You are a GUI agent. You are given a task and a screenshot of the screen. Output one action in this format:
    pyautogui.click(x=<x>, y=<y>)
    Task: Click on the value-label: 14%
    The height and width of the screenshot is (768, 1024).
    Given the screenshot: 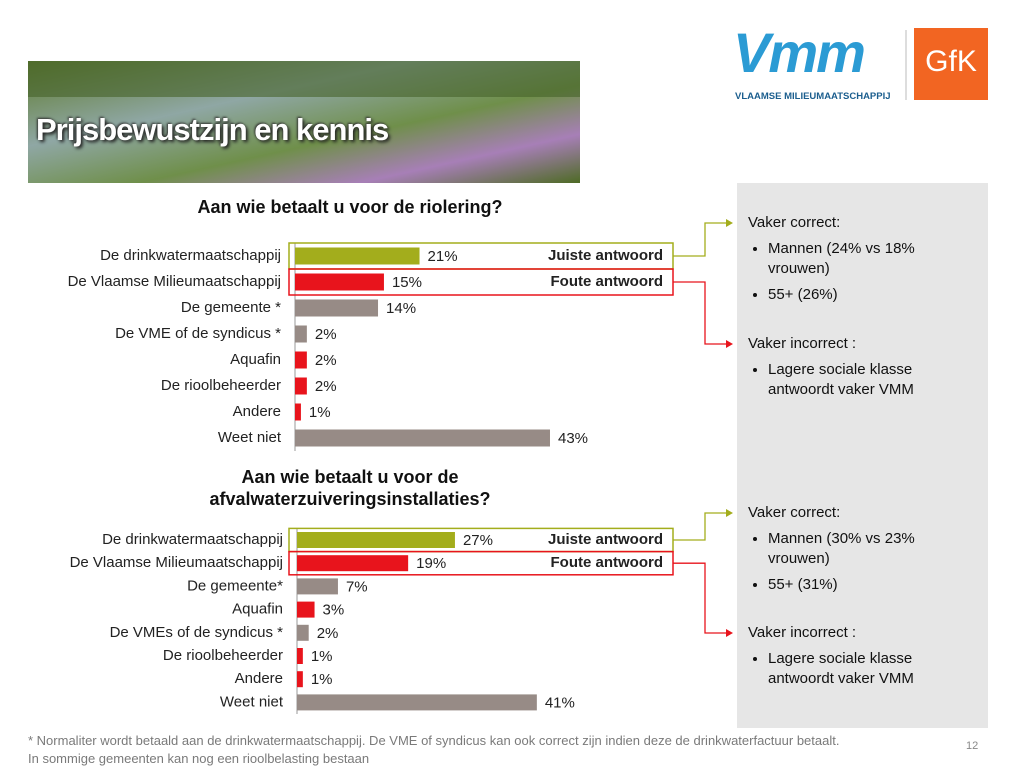 What is the action you would take?
    pyautogui.click(x=401, y=308)
    